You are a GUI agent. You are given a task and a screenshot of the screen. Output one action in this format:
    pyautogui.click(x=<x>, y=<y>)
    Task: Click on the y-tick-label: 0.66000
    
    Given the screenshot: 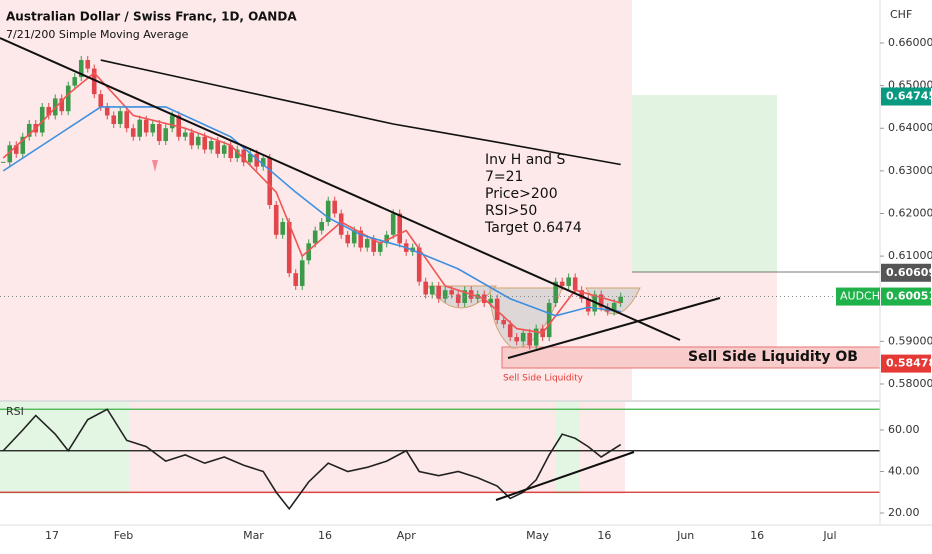 What is the action you would take?
    pyautogui.click(x=910, y=42)
    